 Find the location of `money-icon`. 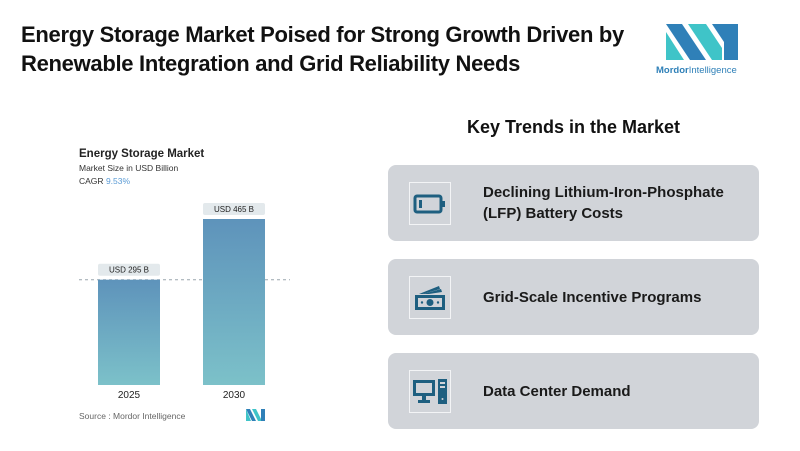

money-icon is located at coordinates (430, 297).